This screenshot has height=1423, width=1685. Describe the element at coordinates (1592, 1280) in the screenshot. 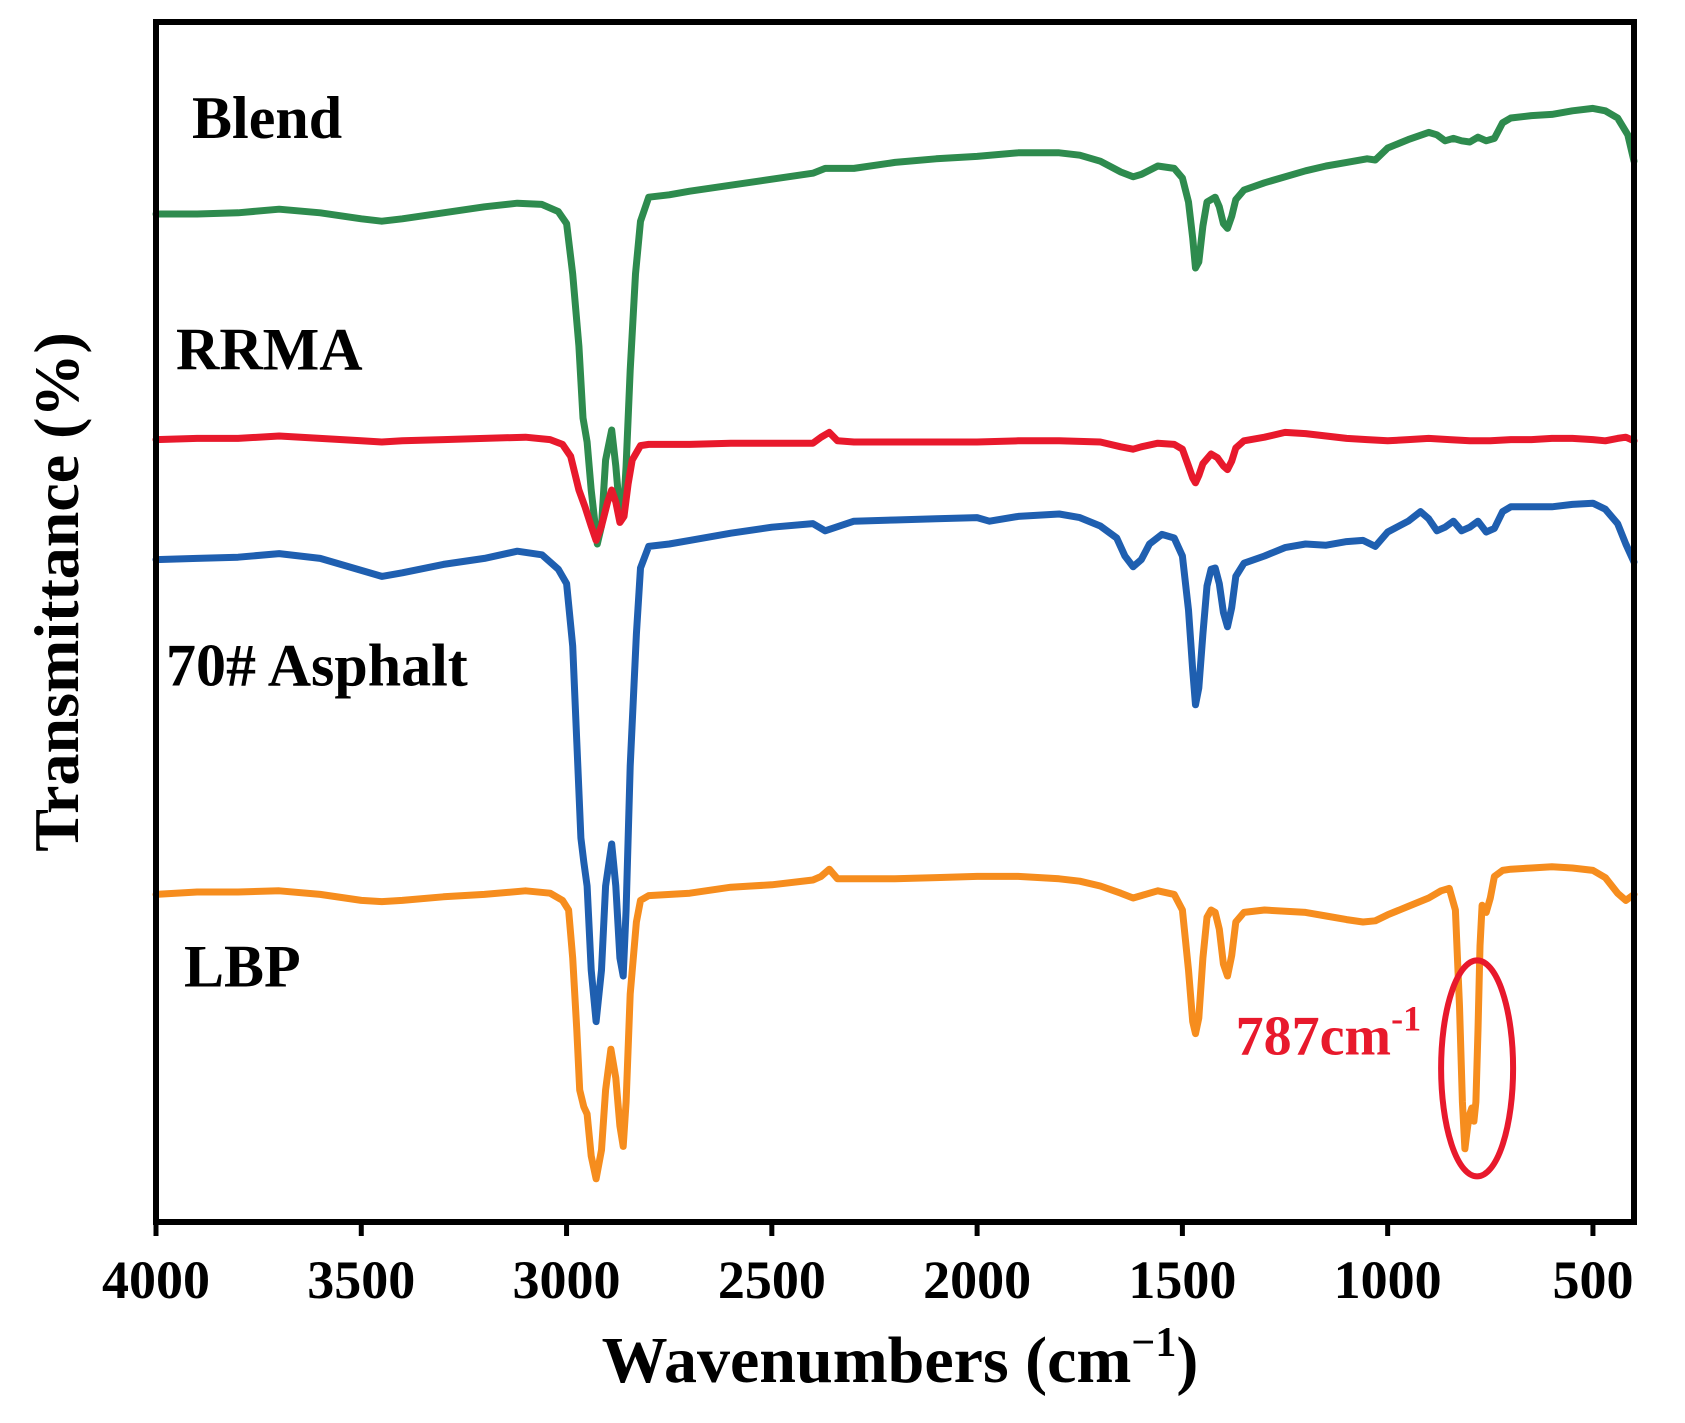

I see `x-tick-label-500: 500` at that location.